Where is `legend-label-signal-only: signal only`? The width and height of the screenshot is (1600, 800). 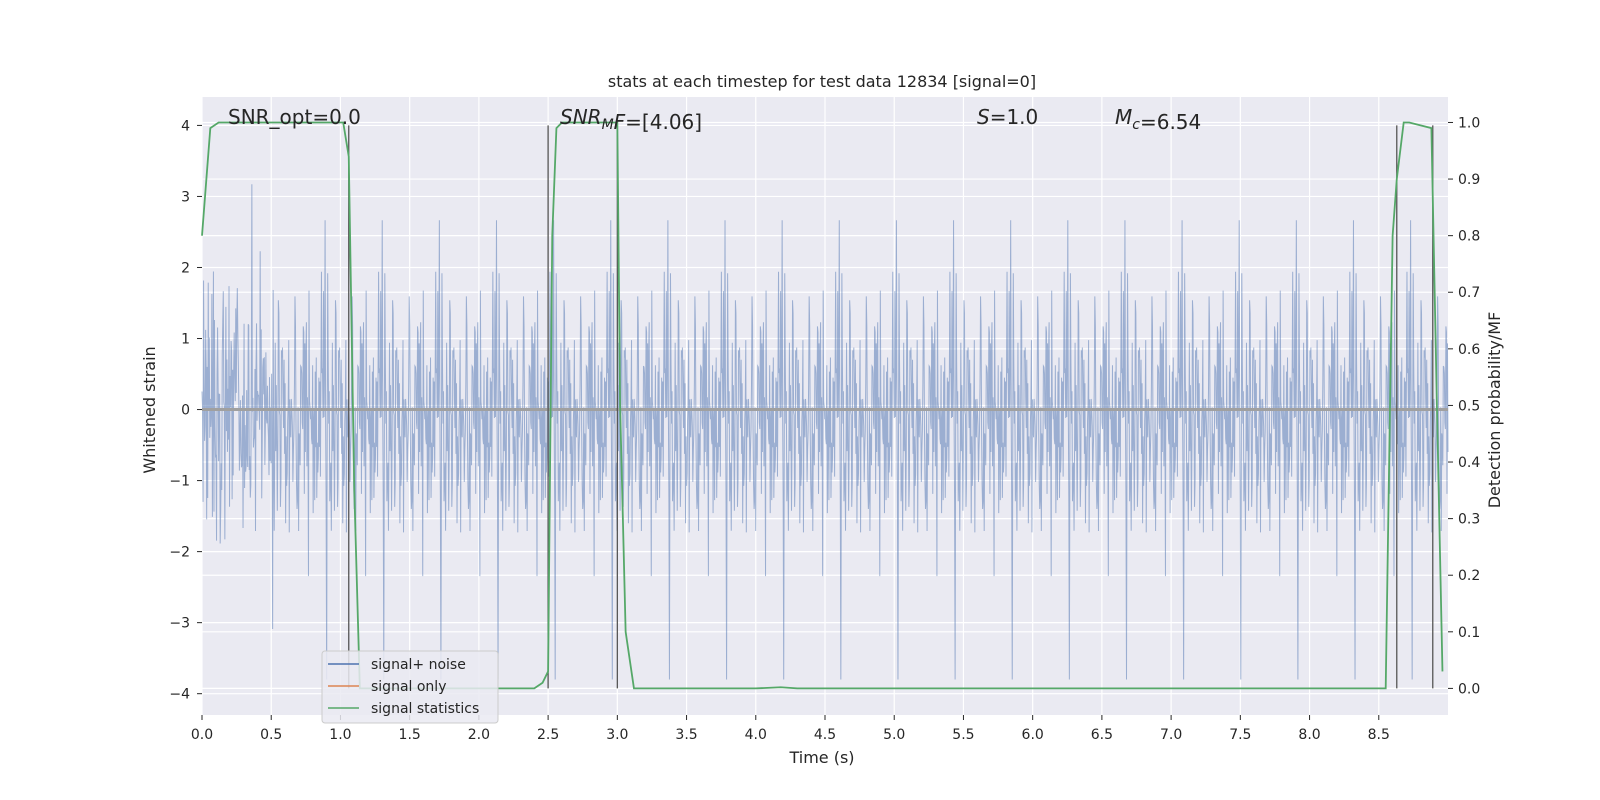
legend-label-signal-only: signal only is located at coordinates (408, 687).